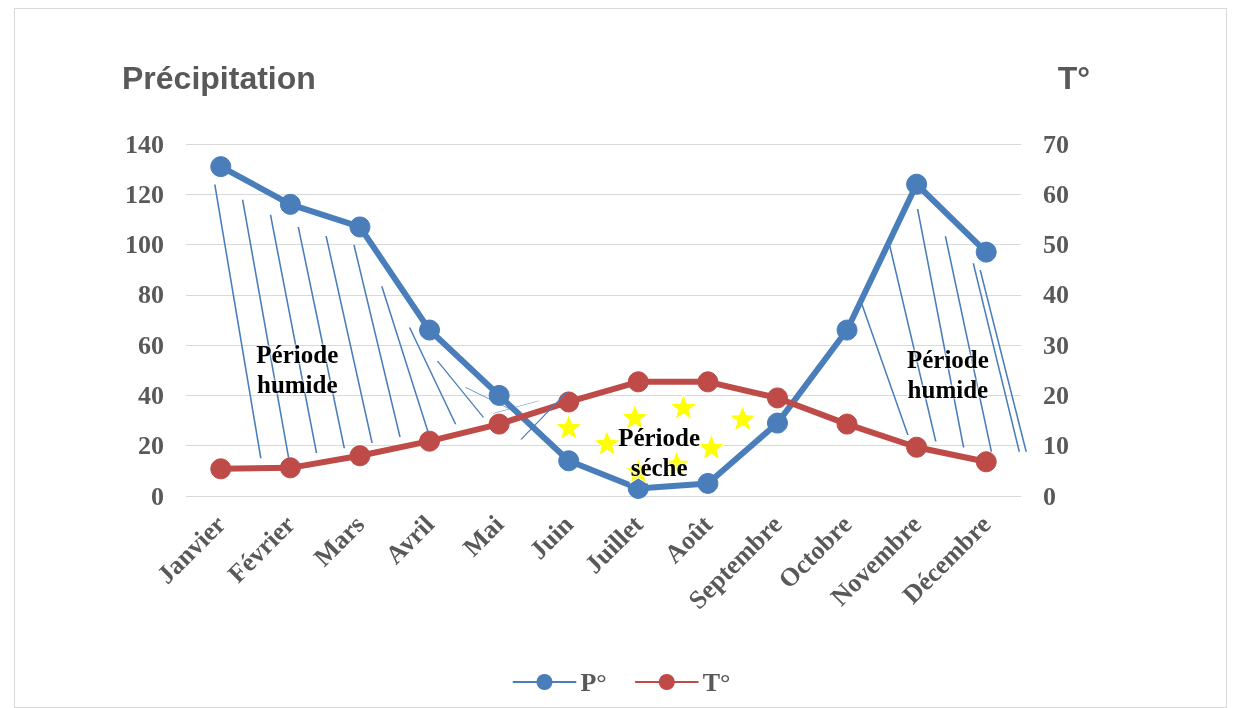 This screenshot has width=1243, height=708. What do you see at coordinates (144, 194) in the screenshot?
I see `y-tick-label: 120` at bounding box center [144, 194].